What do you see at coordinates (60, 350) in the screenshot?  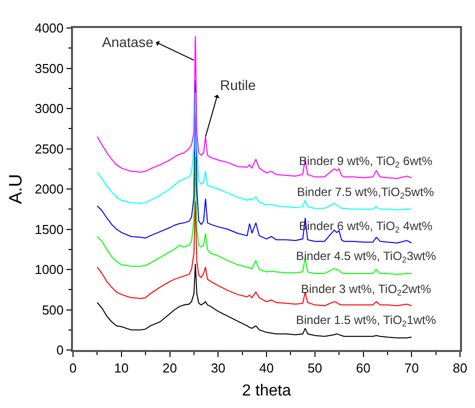 I see `y-tick-label: 0` at bounding box center [60, 350].